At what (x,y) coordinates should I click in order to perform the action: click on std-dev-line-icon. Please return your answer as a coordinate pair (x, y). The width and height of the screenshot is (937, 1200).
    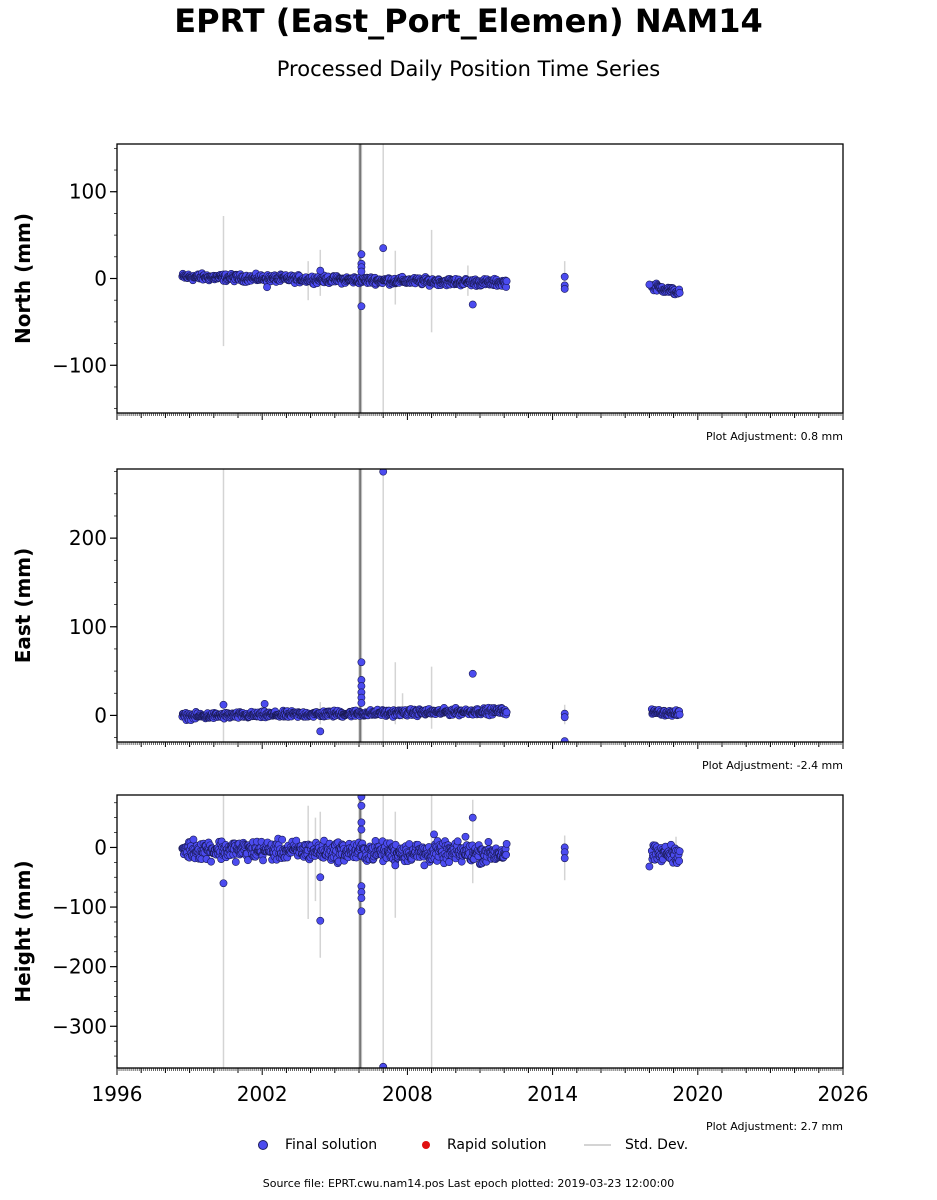
    Looking at the image, I should click on (597, 1145).